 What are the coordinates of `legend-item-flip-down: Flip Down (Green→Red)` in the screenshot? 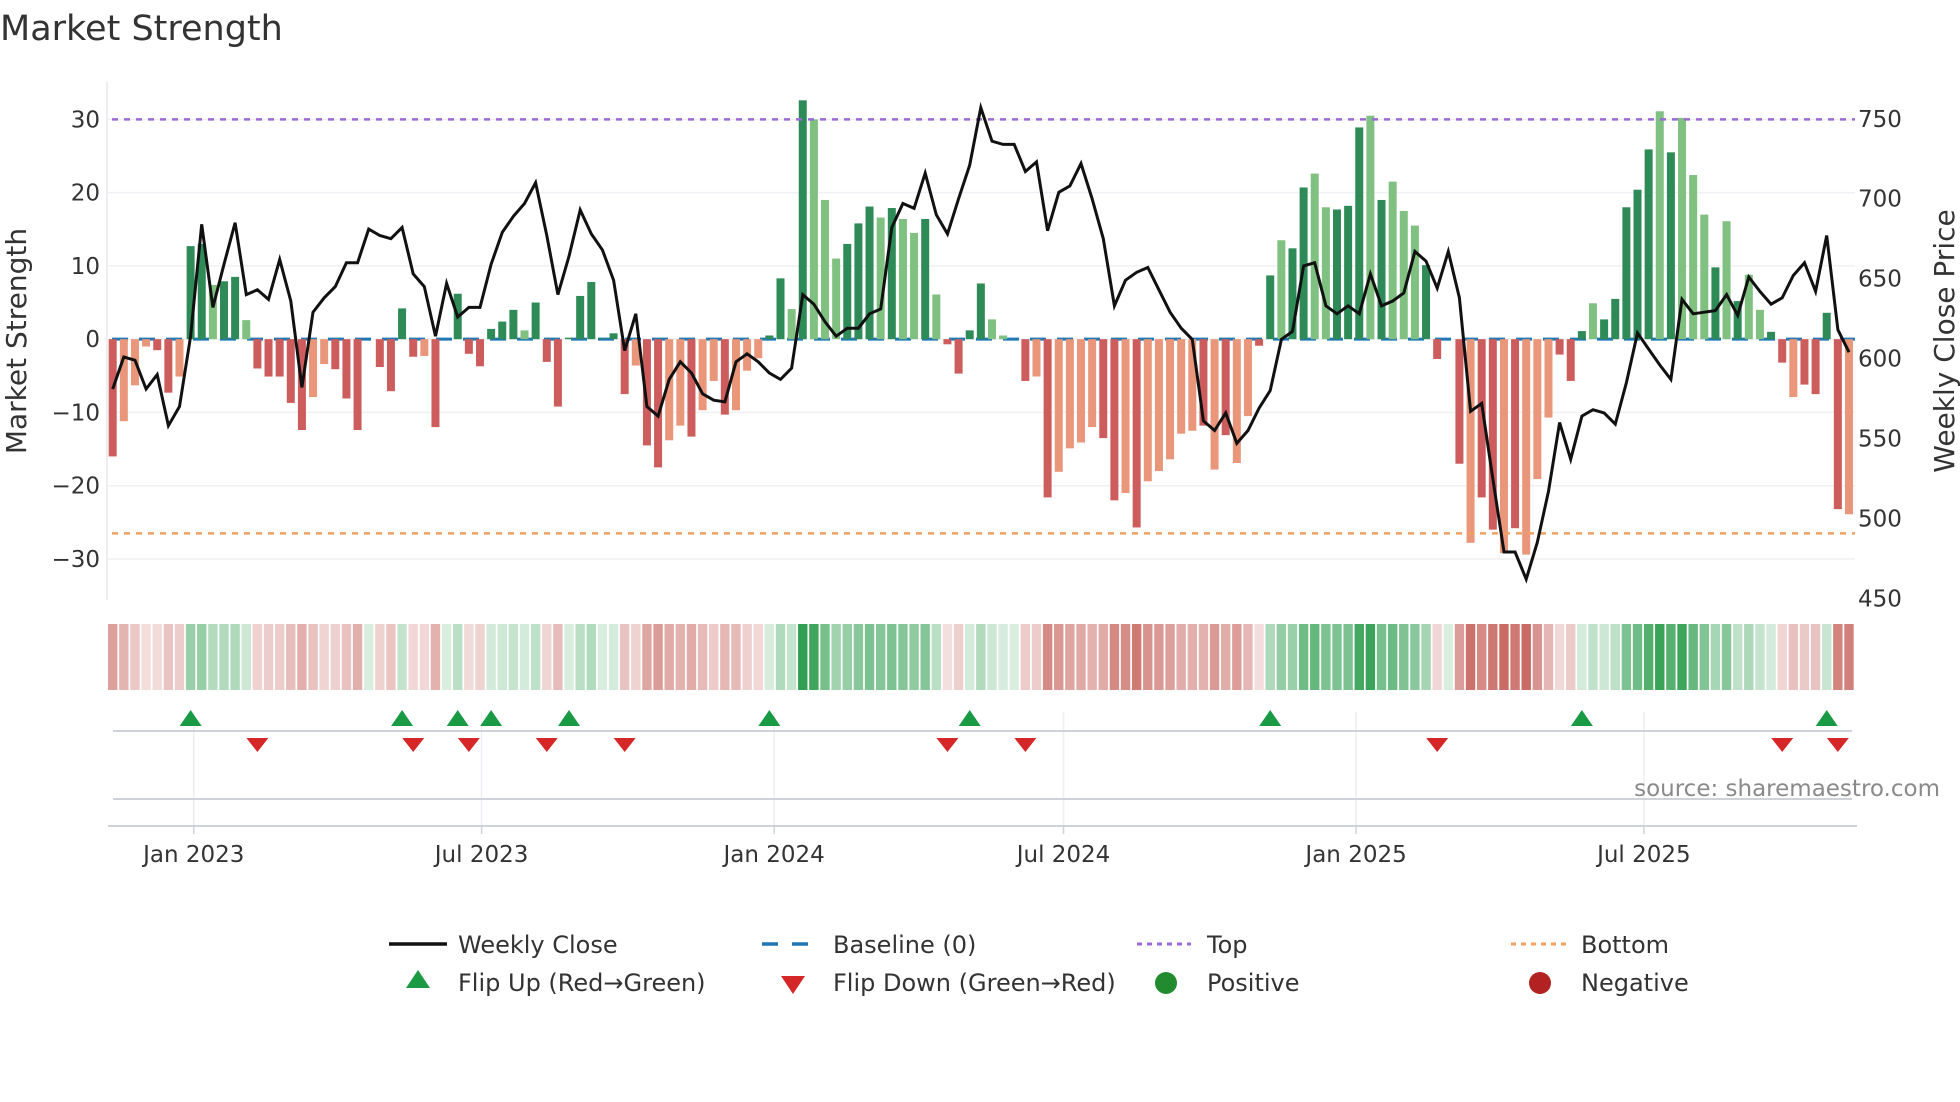 It's located at (948, 983).